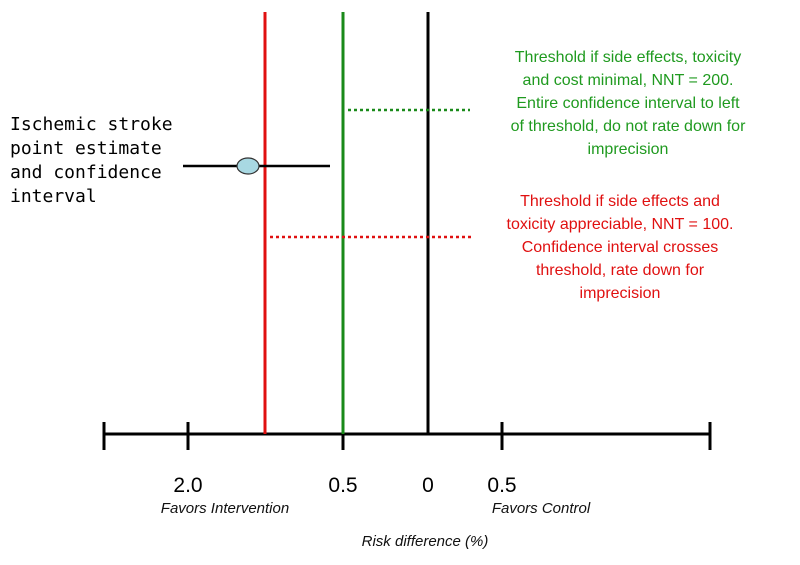  What do you see at coordinates (628, 126) in the screenshot?
I see `annotation-line: of threshold, do not rate down for` at bounding box center [628, 126].